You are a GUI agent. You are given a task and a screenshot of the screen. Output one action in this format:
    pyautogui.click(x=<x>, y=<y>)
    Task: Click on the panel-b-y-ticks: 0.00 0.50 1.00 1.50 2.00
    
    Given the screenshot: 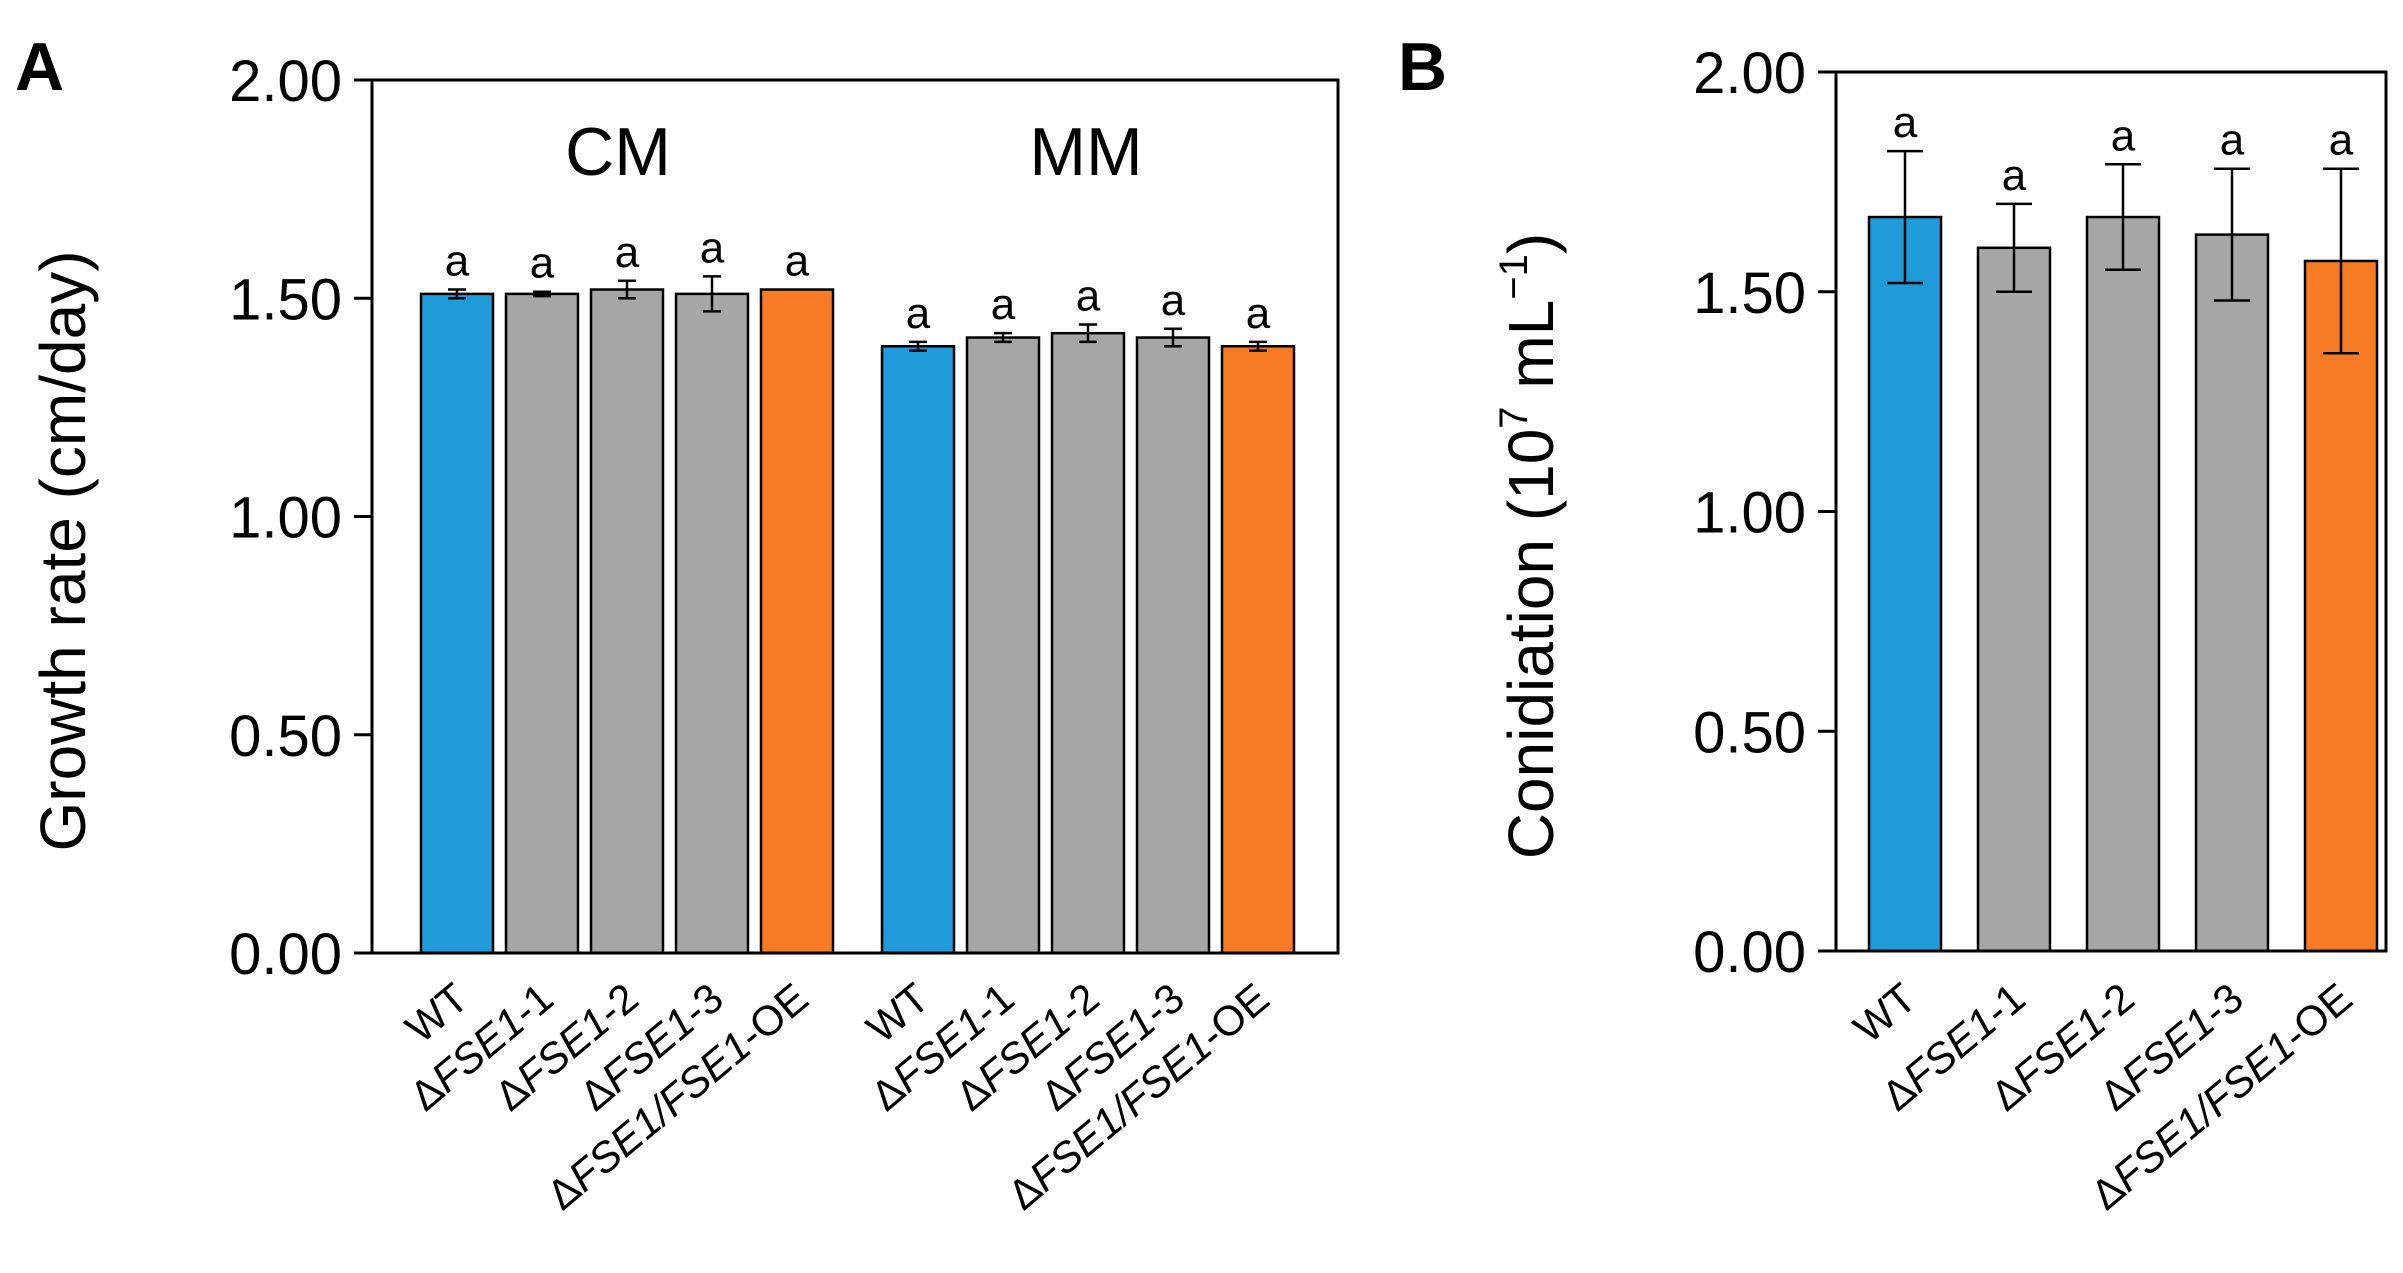 What is the action you would take?
    pyautogui.click(x=1764, y=513)
    